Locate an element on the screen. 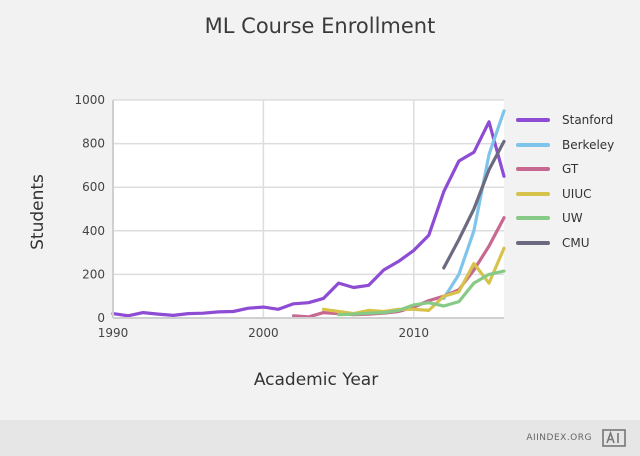 Image resolution: width=640 pixels, height=456 pixels. x-tick-label: 2010 is located at coordinates (413, 333).